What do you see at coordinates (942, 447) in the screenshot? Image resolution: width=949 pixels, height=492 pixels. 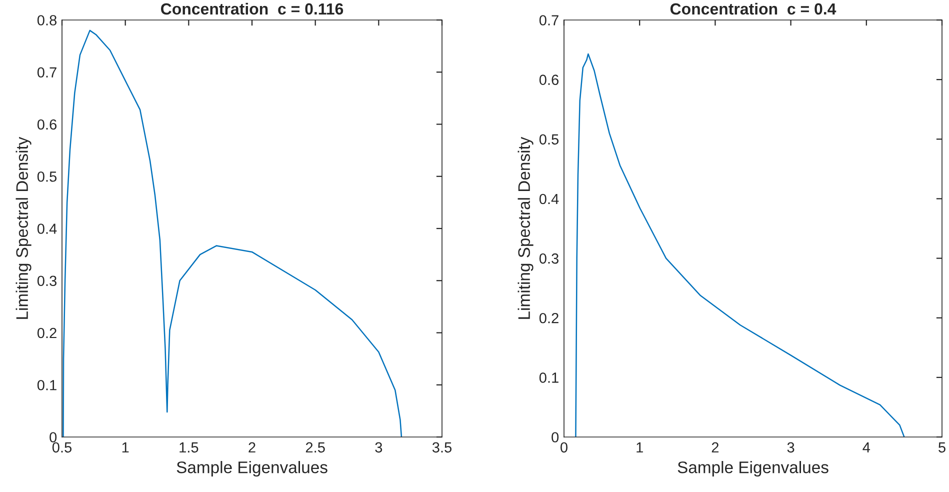 I see `x-tick-label: 5` at bounding box center [942, 447].